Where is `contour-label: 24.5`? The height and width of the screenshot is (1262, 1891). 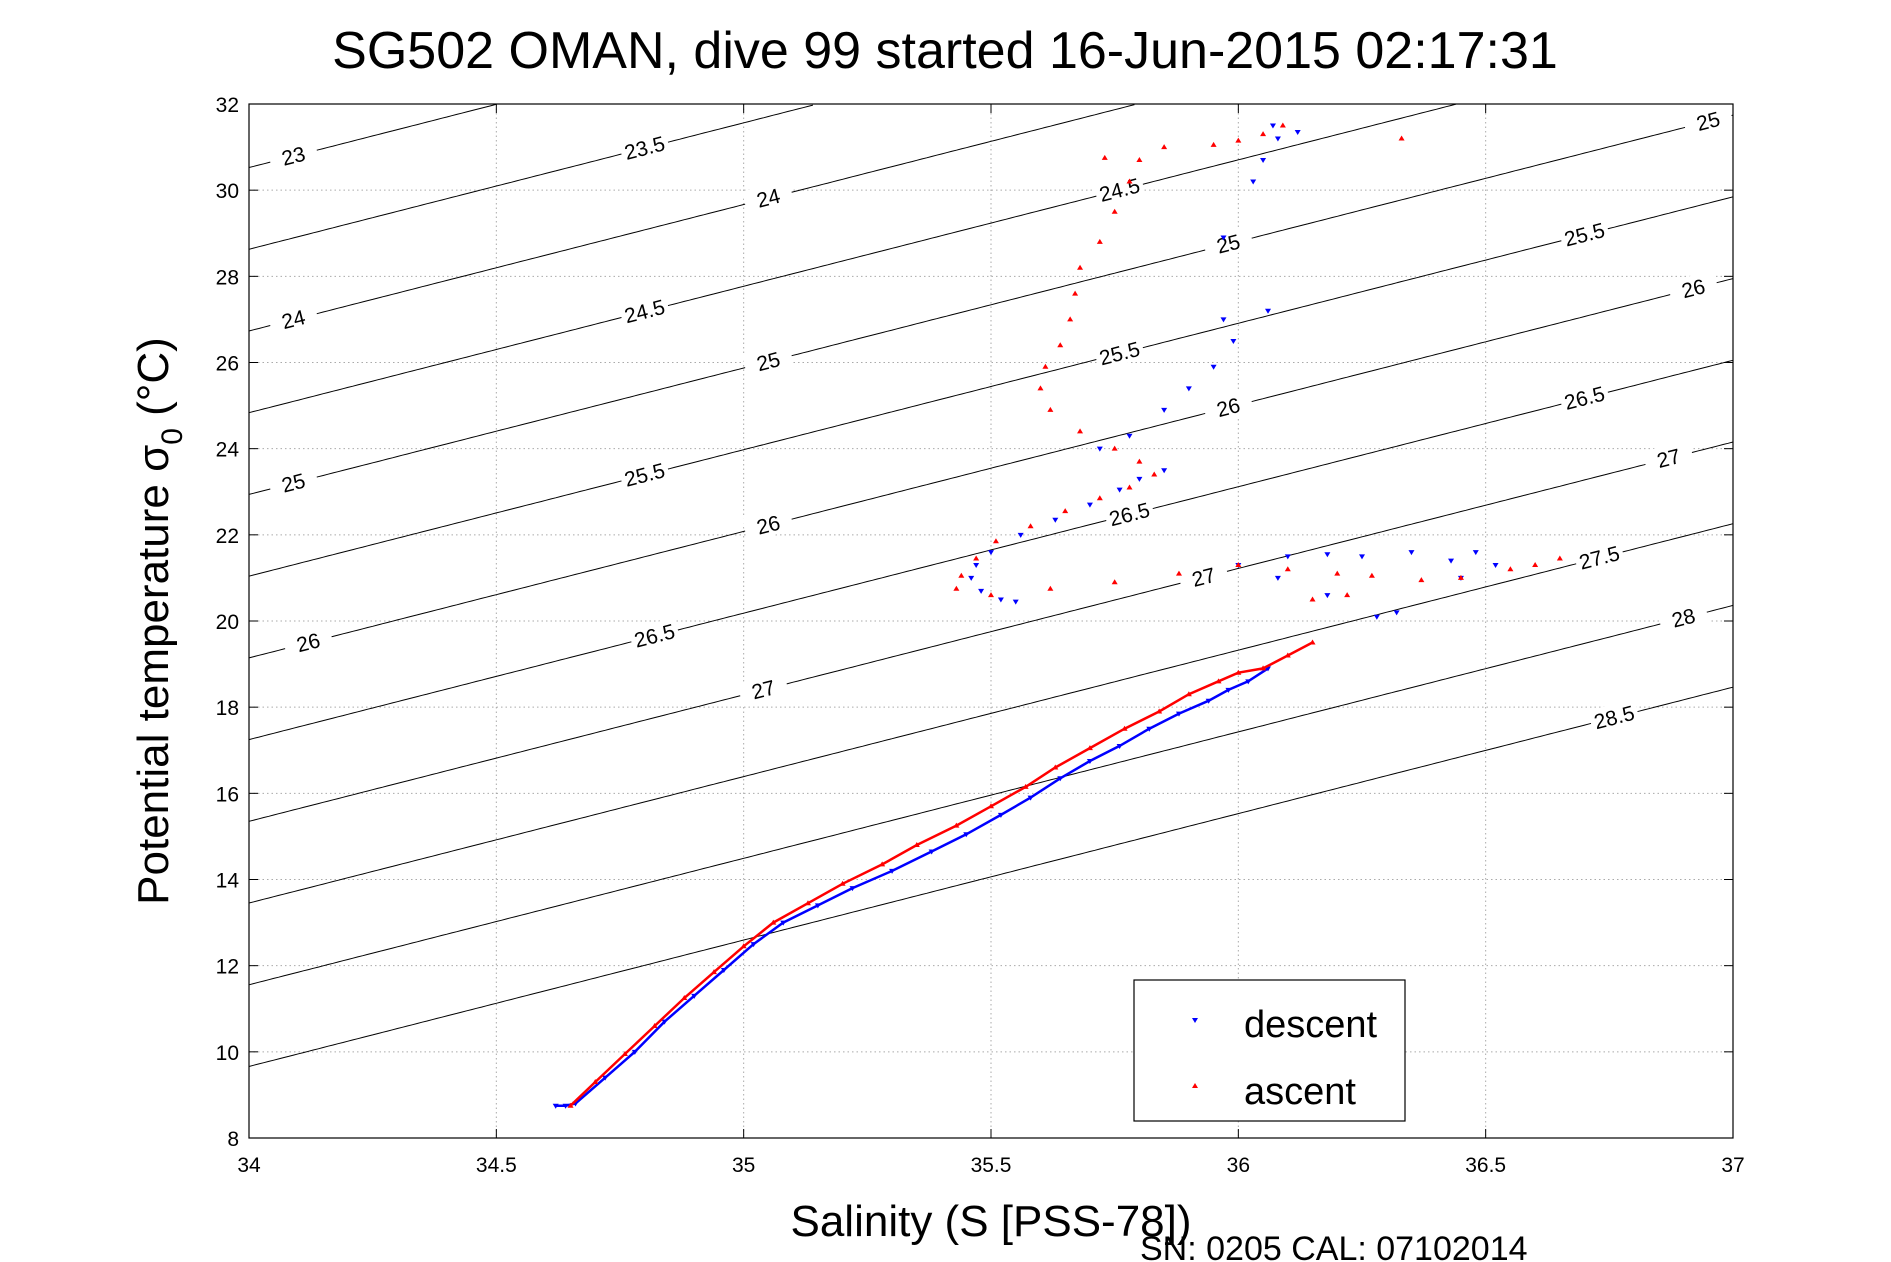
contour-label: 24.5 is located at coordinates (1119, 190).